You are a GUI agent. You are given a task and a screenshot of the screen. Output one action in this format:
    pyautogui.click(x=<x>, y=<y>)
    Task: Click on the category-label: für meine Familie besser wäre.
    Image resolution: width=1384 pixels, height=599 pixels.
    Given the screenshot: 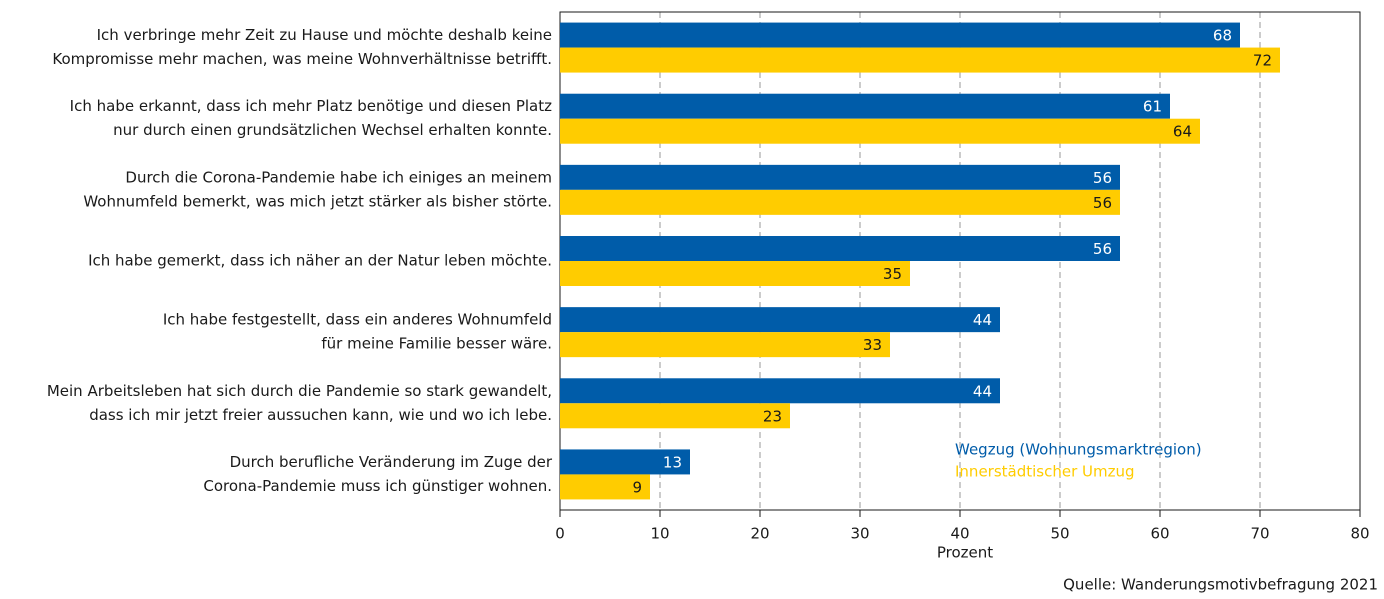 What is the action you would take?
    pyautogui.click(x=436, y=344)
    